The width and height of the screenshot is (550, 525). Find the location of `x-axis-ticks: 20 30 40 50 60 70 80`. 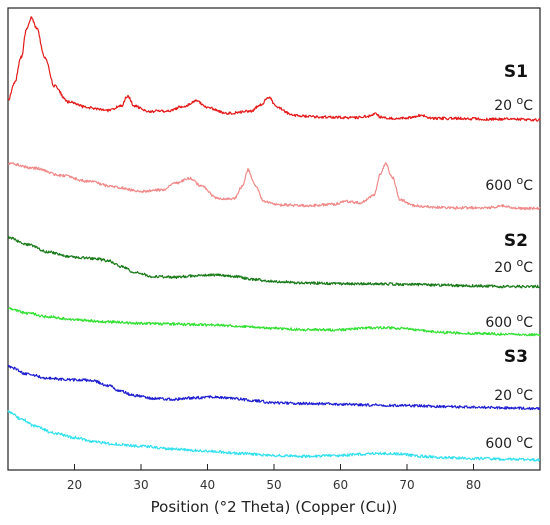

x-axis-ticks: 20 30 40 50 60 70 80 is located at coordinates (274, 478).